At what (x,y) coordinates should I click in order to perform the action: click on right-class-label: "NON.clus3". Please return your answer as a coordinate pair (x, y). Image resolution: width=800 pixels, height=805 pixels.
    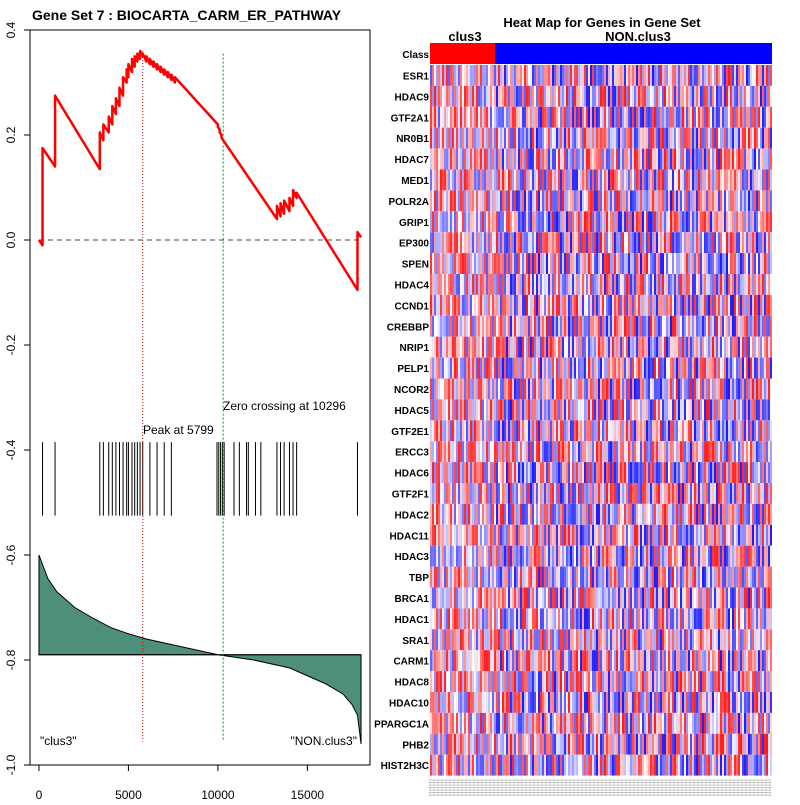
    Looking at the image, I should click on (323, 741).